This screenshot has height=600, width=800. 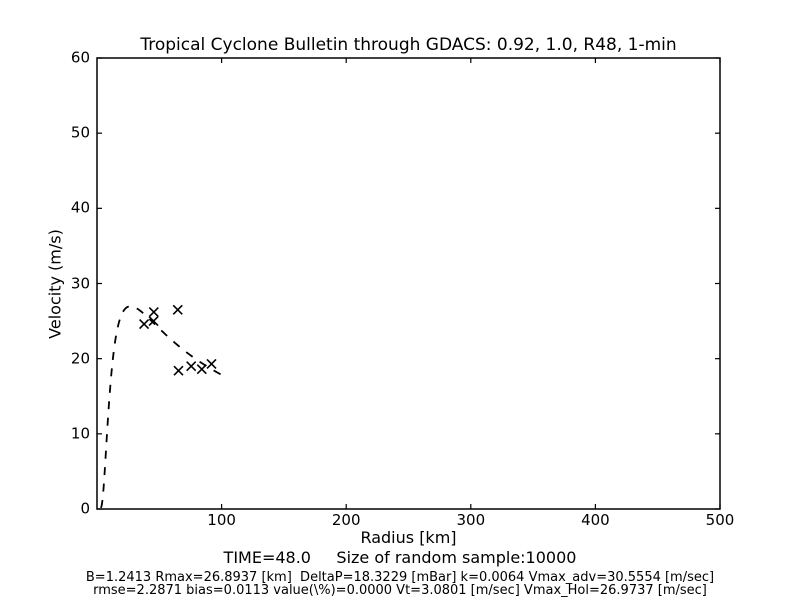 I want to click on y-tick-label: 30, so click(x=80, y=283).